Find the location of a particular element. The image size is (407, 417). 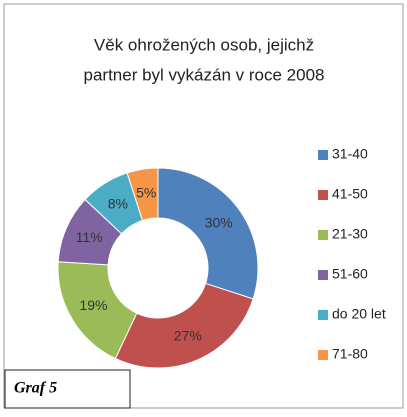

caption-box is located at coordinates (67, 389).